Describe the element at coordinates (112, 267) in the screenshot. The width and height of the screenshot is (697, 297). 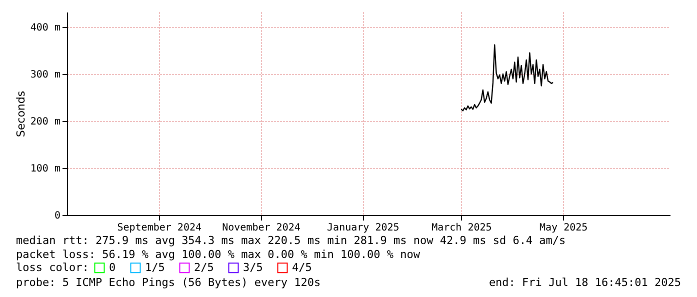
I see `legend-label: 0` at that location.